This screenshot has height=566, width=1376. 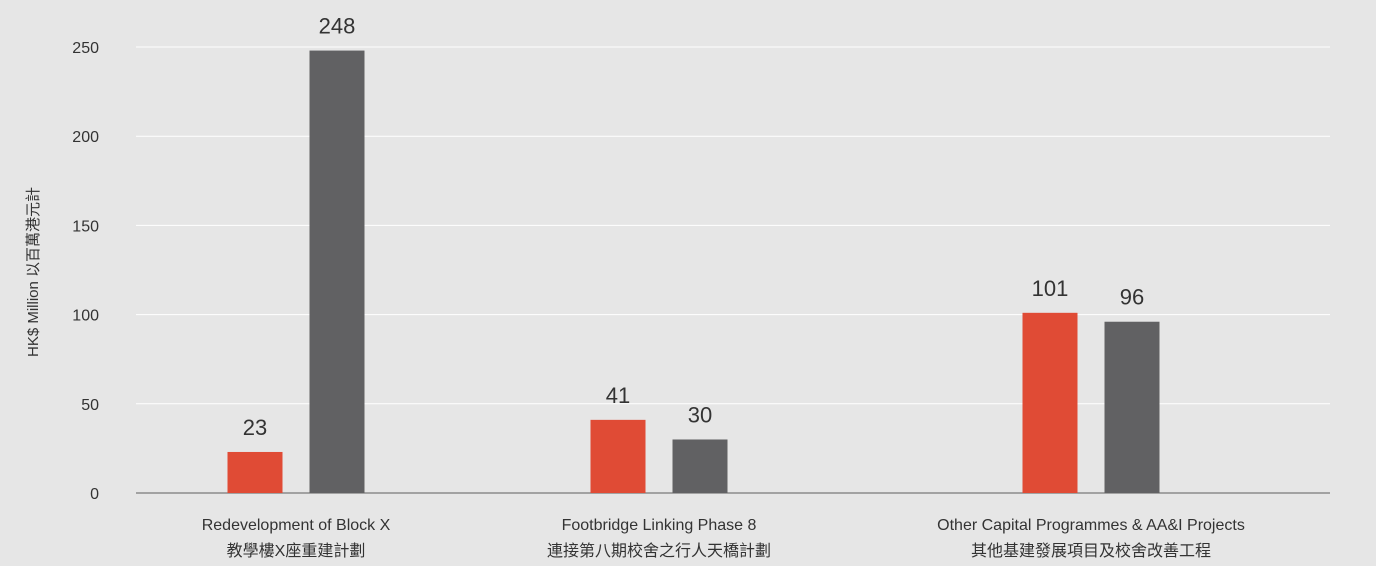 I want to click on y-tick-label: 0, so click(x=94, y=494).